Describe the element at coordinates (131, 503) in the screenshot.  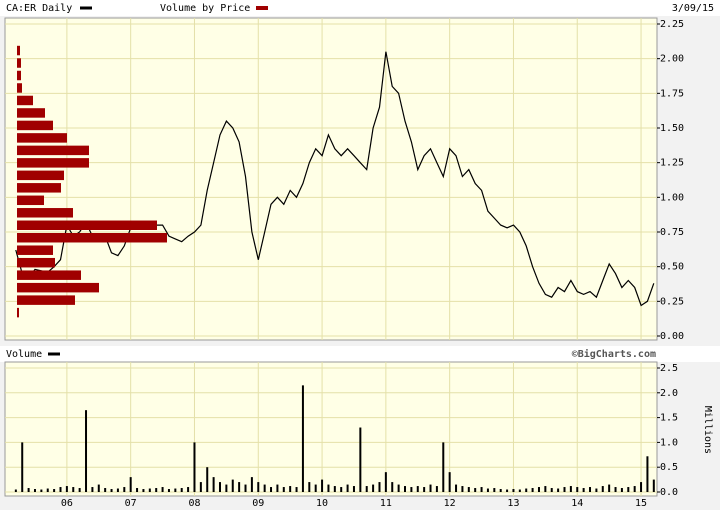
I see `x-tick-label: 07` at that location.